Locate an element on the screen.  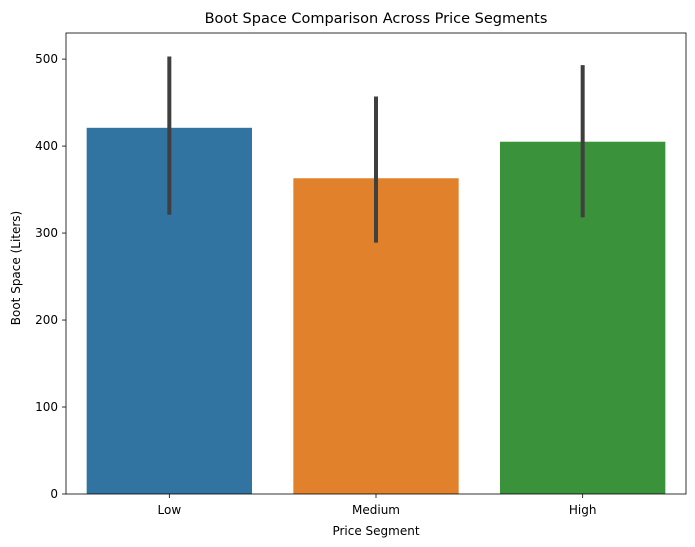
x-axis: Low Medium High is located at coordinates (377, 505).